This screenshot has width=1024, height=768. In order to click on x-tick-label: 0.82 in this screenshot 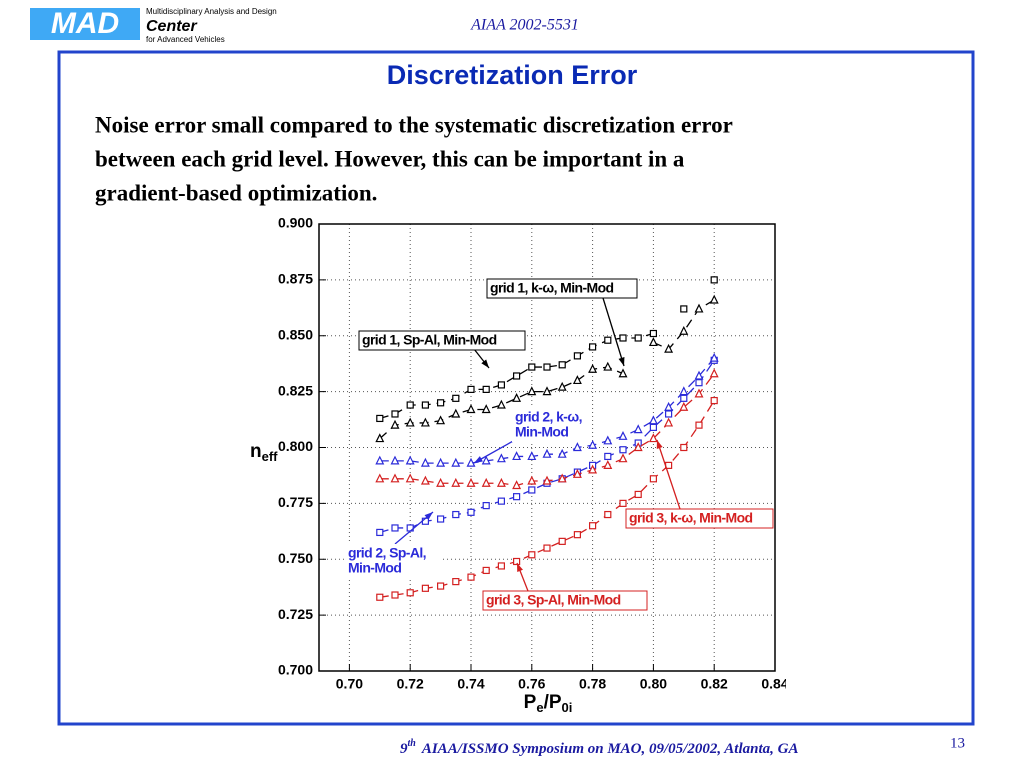, I will do `click(714, 684)`.